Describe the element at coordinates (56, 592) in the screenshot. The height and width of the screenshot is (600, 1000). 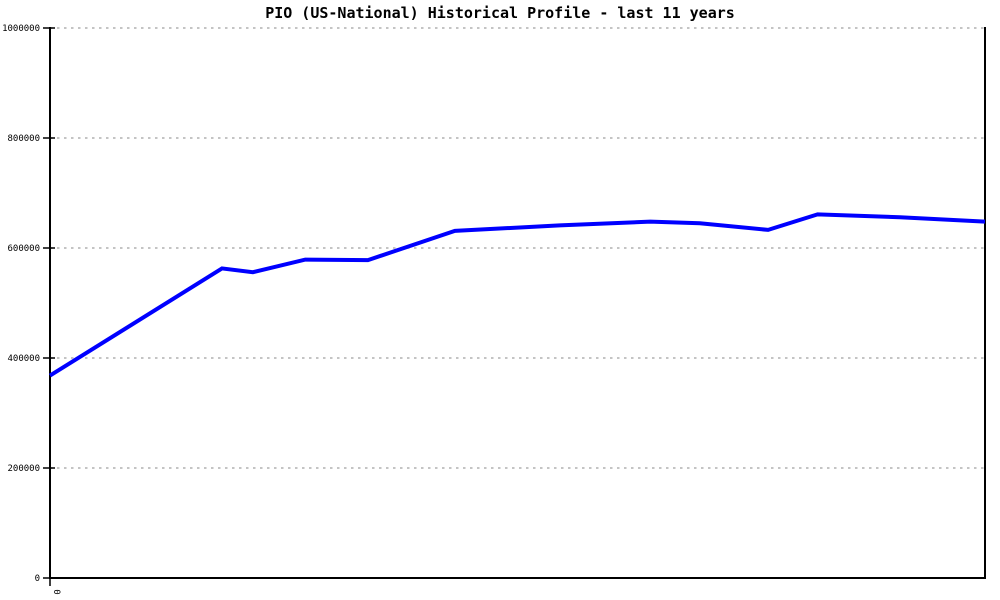
I see `x-tick-label: 0` at that location.